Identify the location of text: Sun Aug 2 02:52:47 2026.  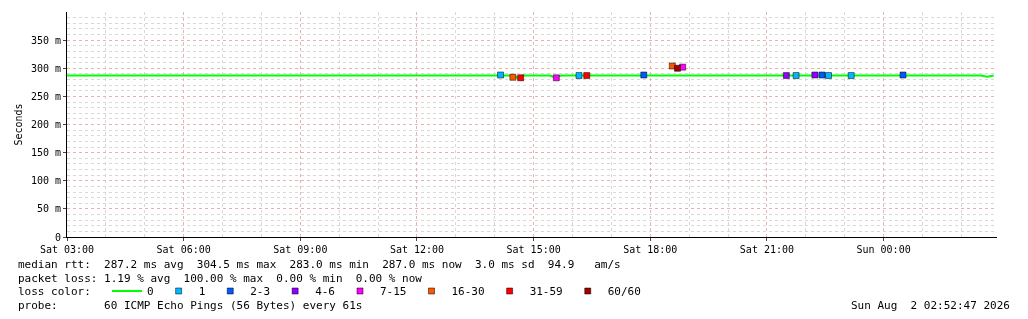
(930, 305).